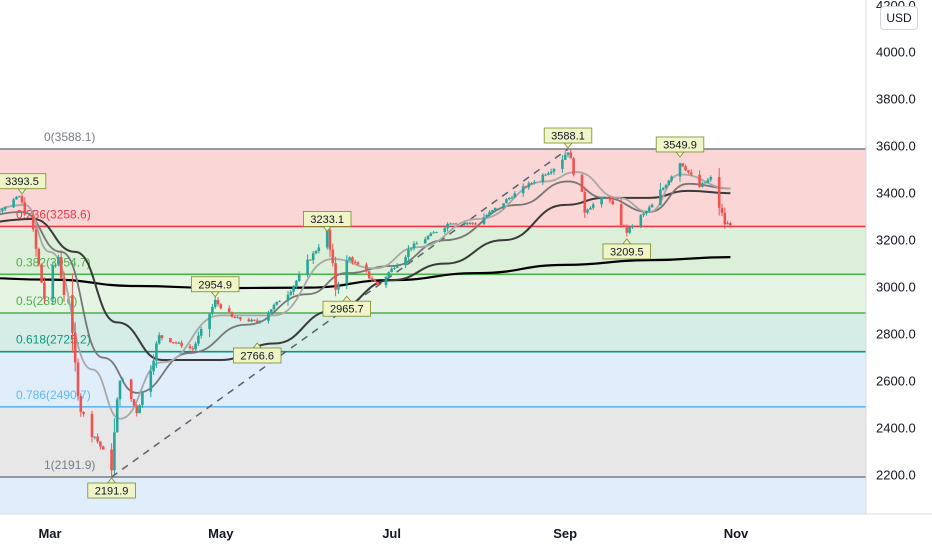  Describe the element at coordinates (565, 533) in the screenshot. I see `x-tick-Sep: Sep` at that location.